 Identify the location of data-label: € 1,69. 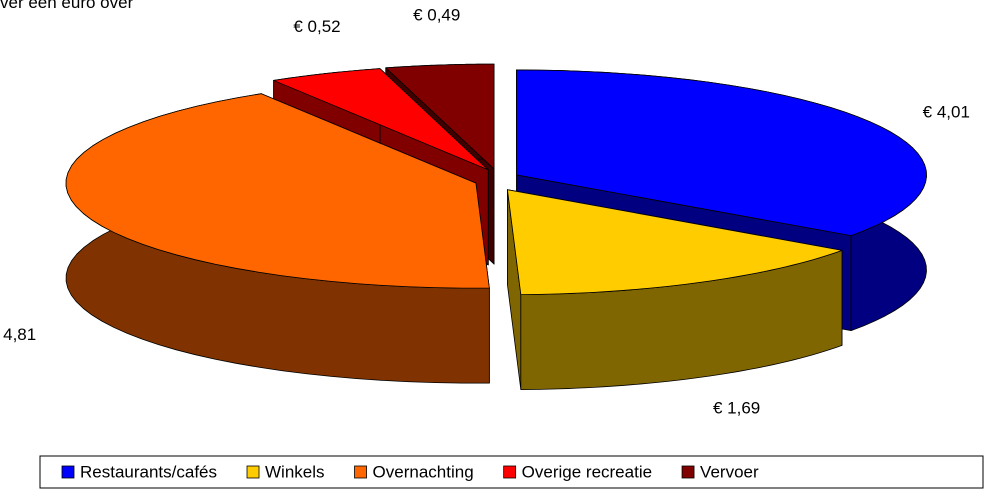
(736, 408).